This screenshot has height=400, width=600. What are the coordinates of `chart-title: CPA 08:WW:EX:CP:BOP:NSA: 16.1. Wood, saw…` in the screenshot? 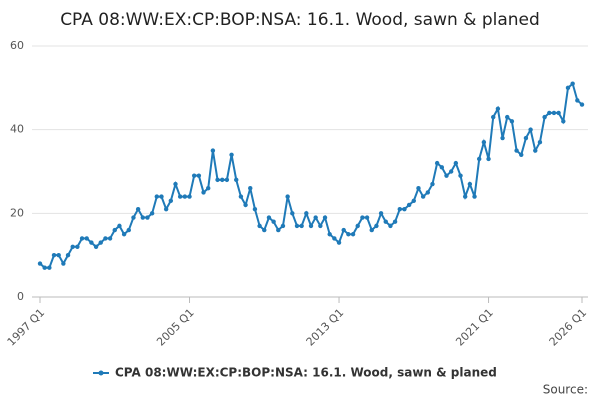 It's located at (300, 20).